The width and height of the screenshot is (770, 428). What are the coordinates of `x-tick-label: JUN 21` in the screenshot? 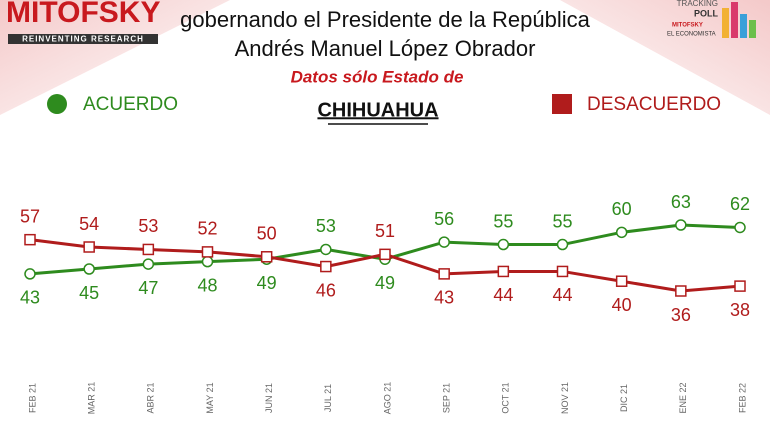 It's located at (269, 398).